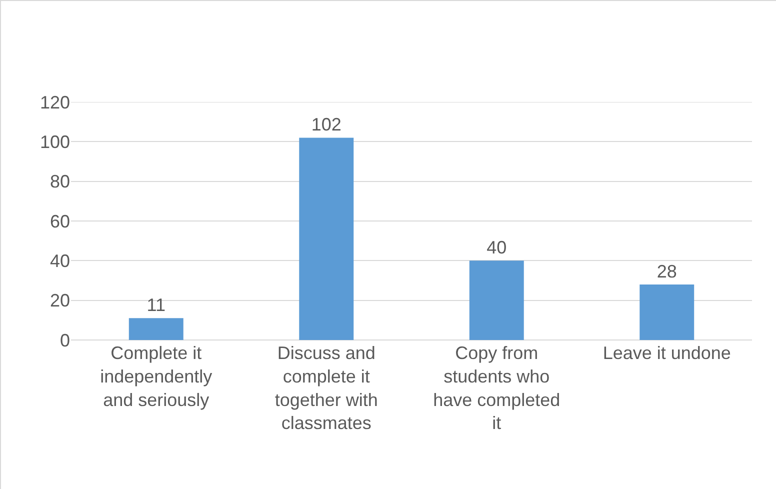 This screenshot has height=489, width=776. Describe the element at coordinates (496, 248) in the screenshot. I see `data-label: 40` at that location.